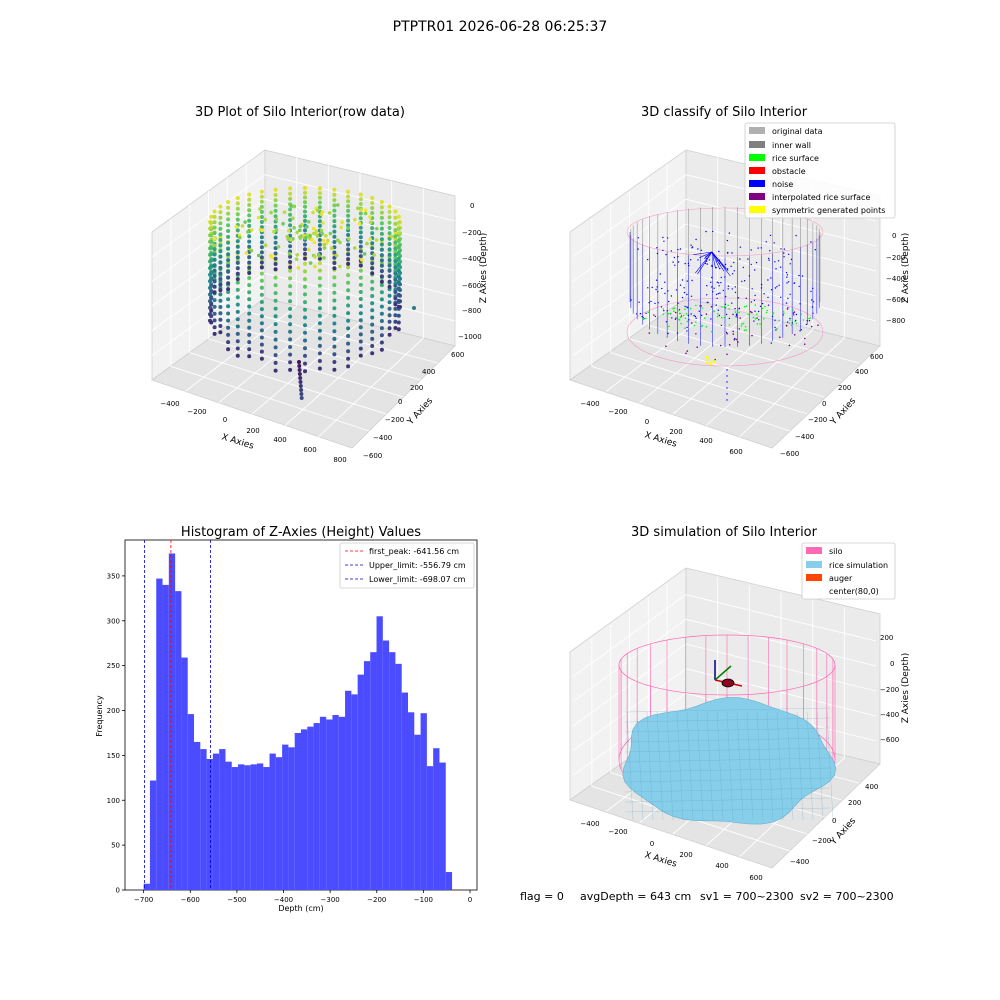  Describe the element at coordinates (116, 733) in the screenshot. I see `histogram-y-ticks: 0 50 100 150 200 250 300 350` at that location.